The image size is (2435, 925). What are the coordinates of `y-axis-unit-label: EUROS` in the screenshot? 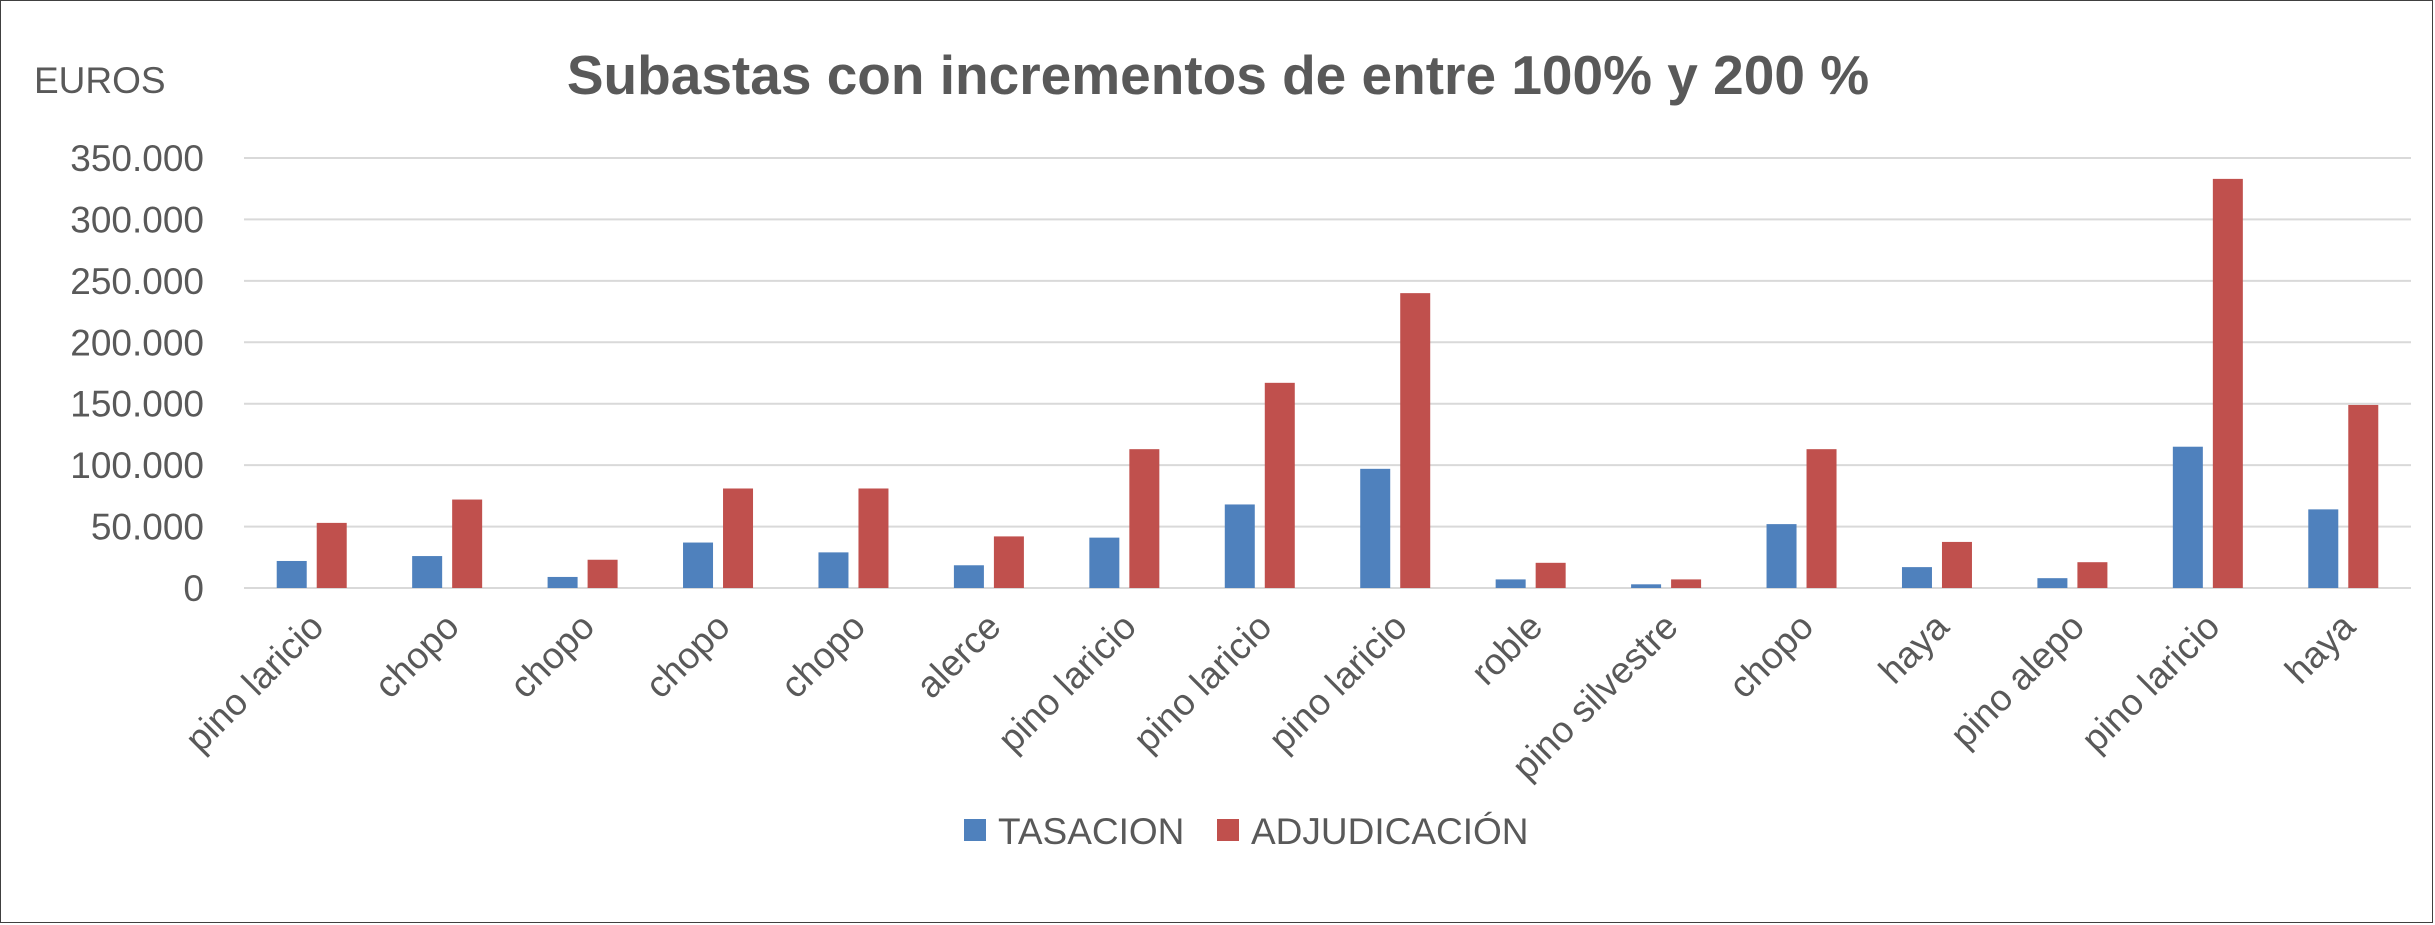 It's located at (100, 80).